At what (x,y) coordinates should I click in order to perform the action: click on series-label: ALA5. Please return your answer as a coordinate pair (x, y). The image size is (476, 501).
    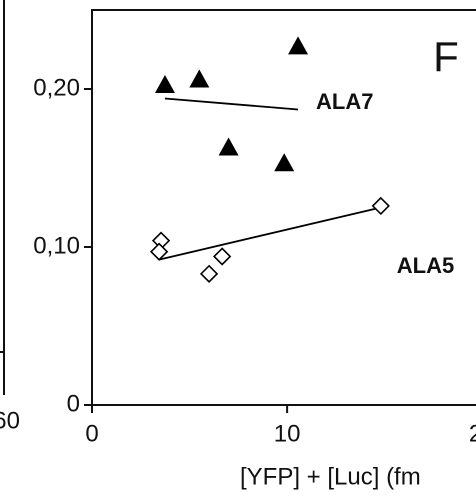
    Looking at the image, I should click on (425, 265).